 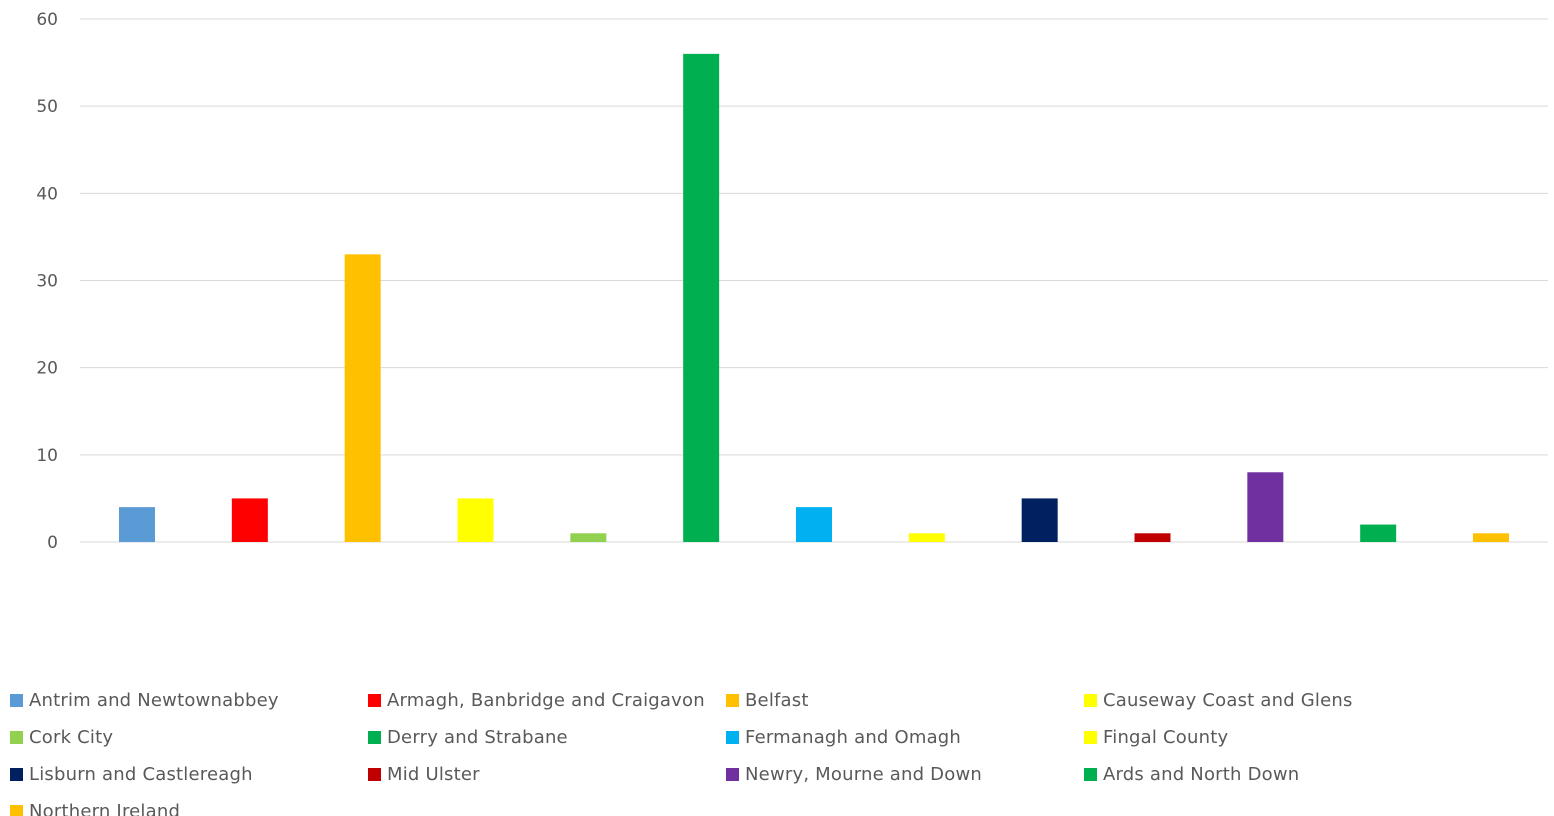 I want to click on legend-label: Armagh, Banbridge and Craigavon, so click(x=546, y=700).